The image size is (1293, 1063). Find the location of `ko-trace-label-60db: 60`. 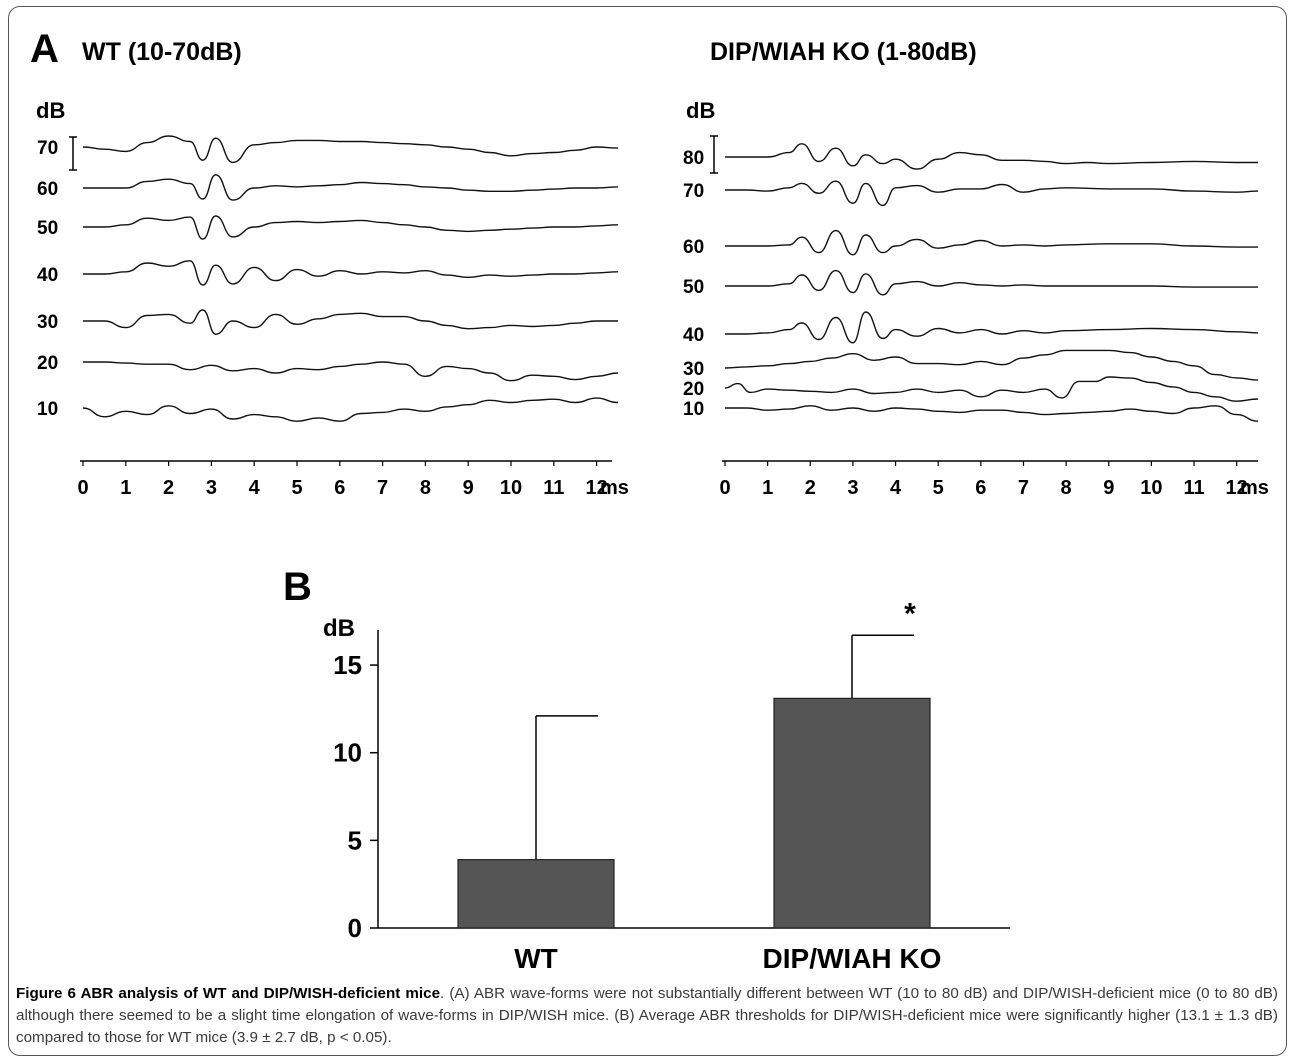

ko-trace-label-60db: 60 is located at coordinates (693, 247).